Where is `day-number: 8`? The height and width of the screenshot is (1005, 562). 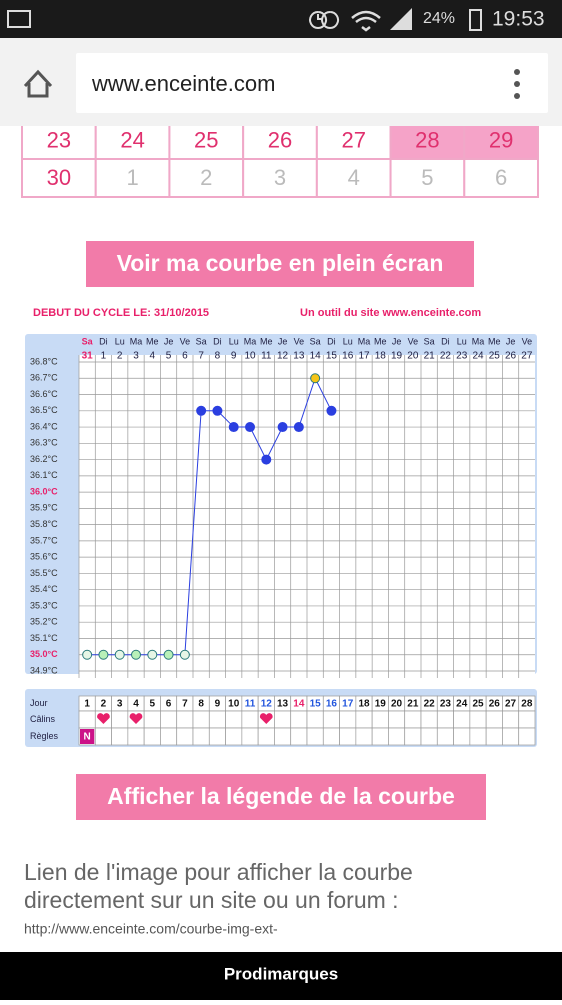
day-number: 8 is located at coordinates (201, 704).